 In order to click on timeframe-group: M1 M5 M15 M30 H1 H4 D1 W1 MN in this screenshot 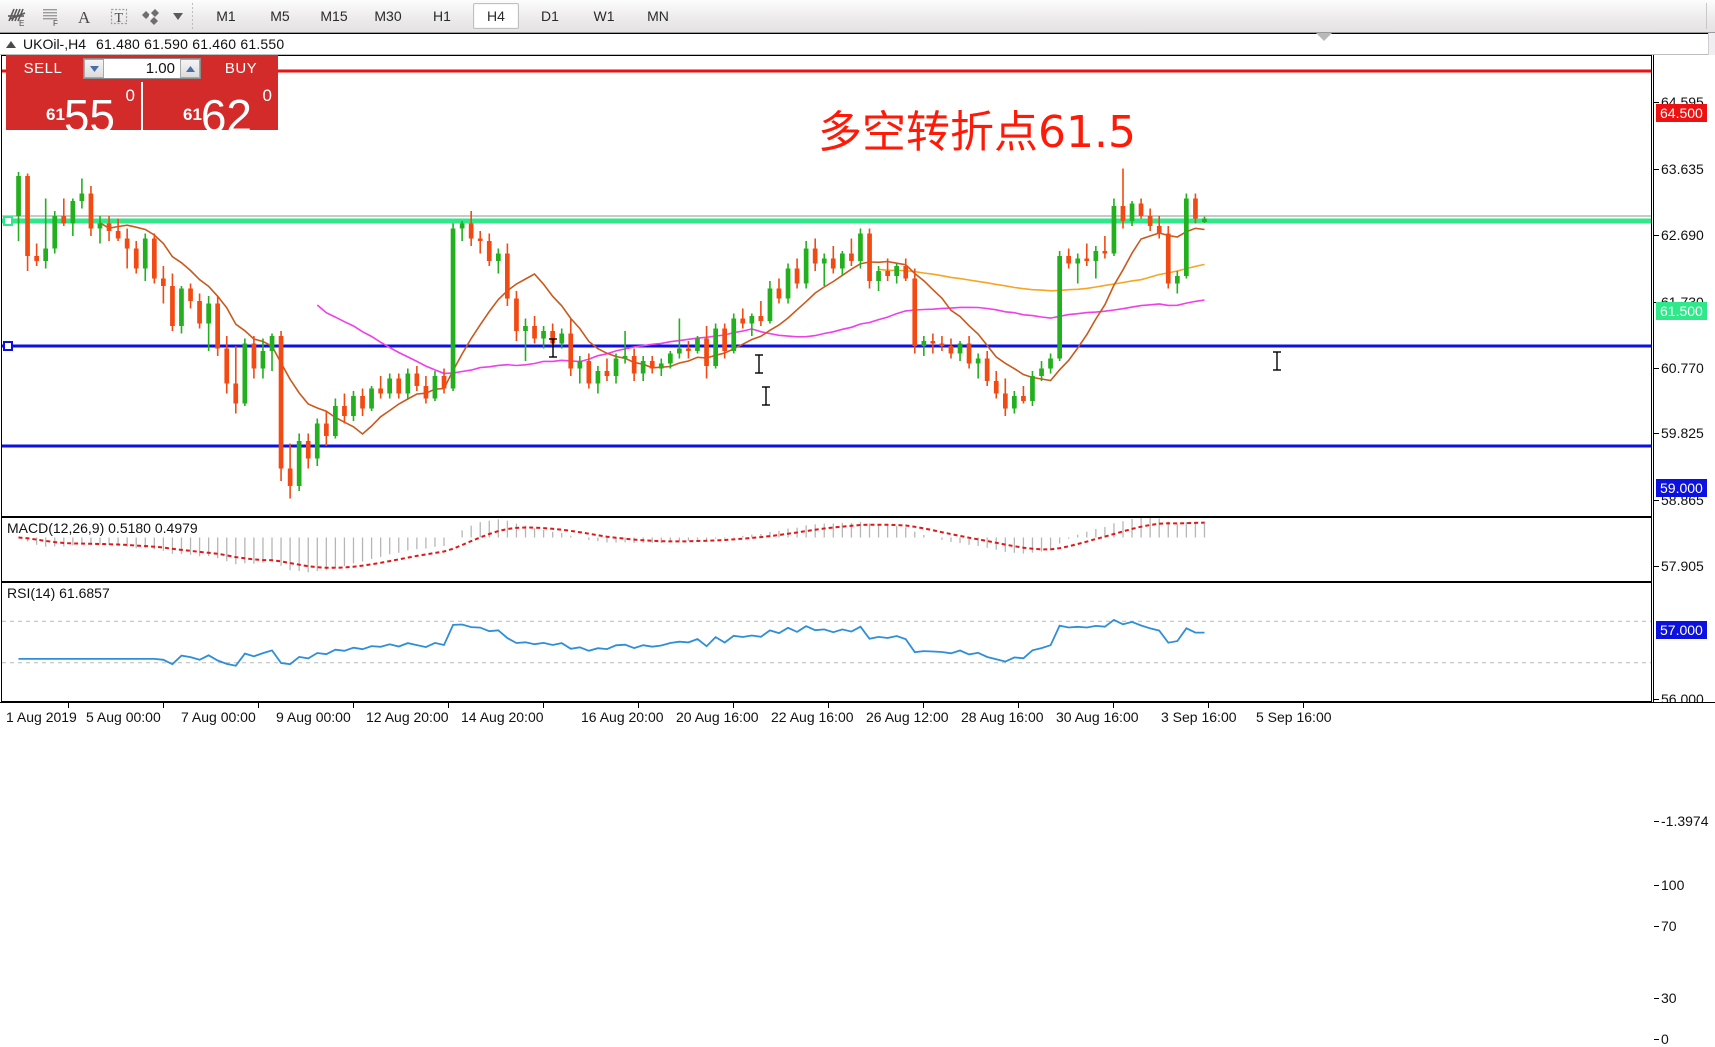, I will do `click(442, 16)`.